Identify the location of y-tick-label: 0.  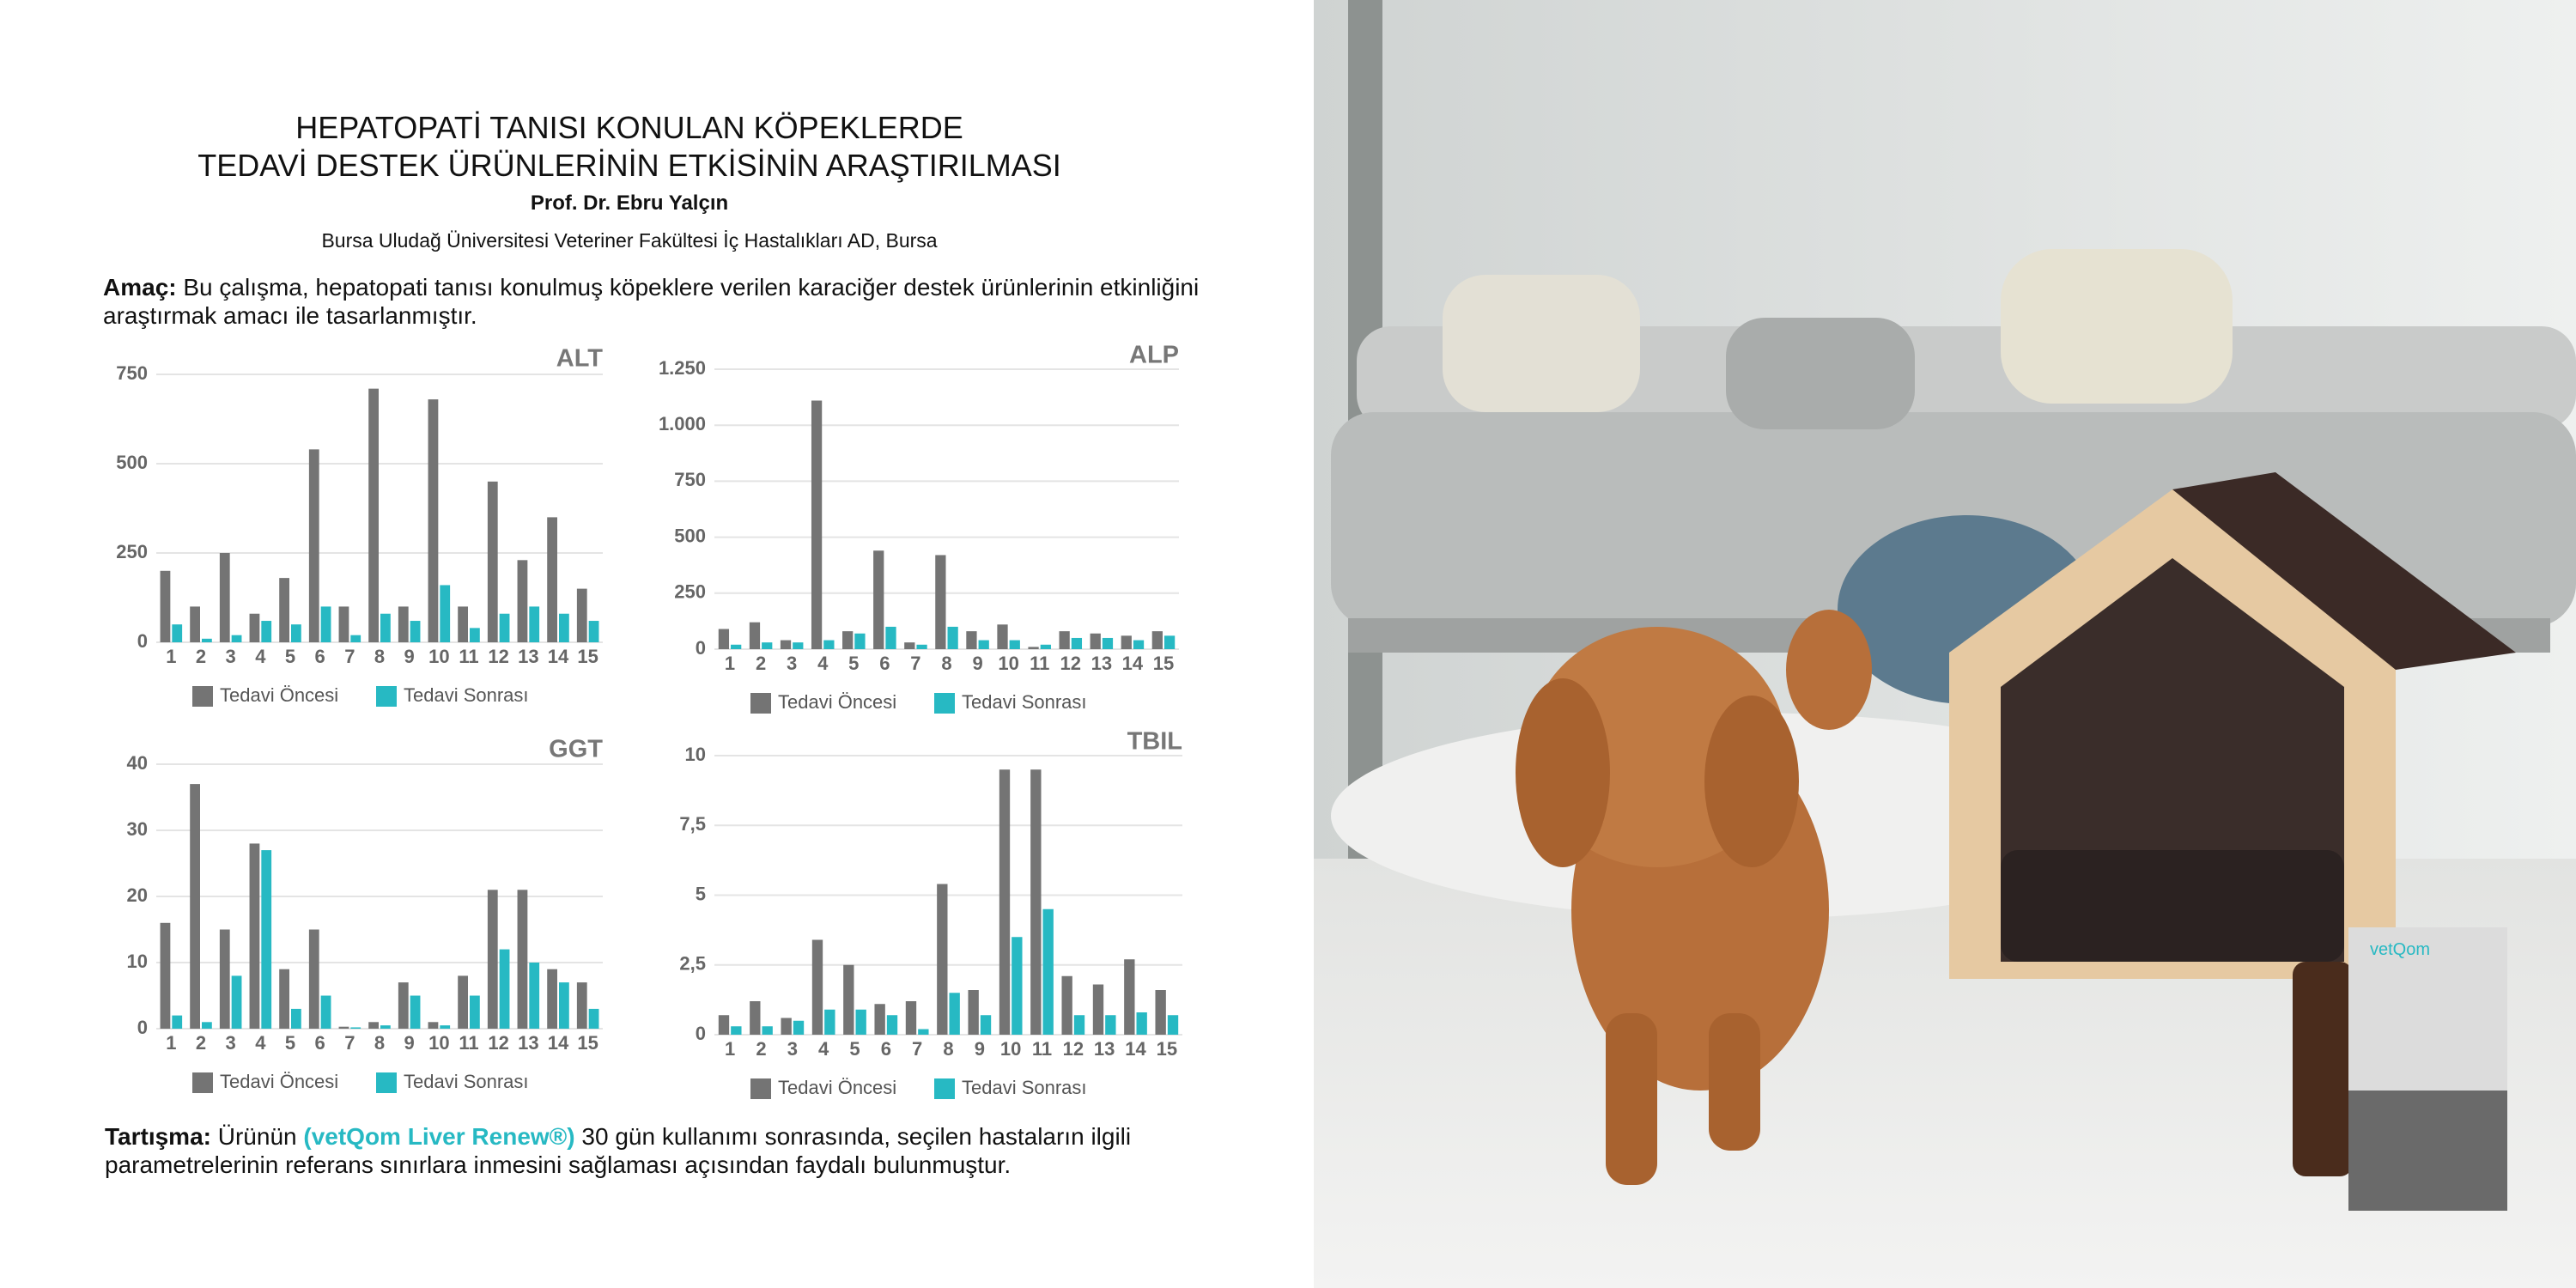
(701, 648).